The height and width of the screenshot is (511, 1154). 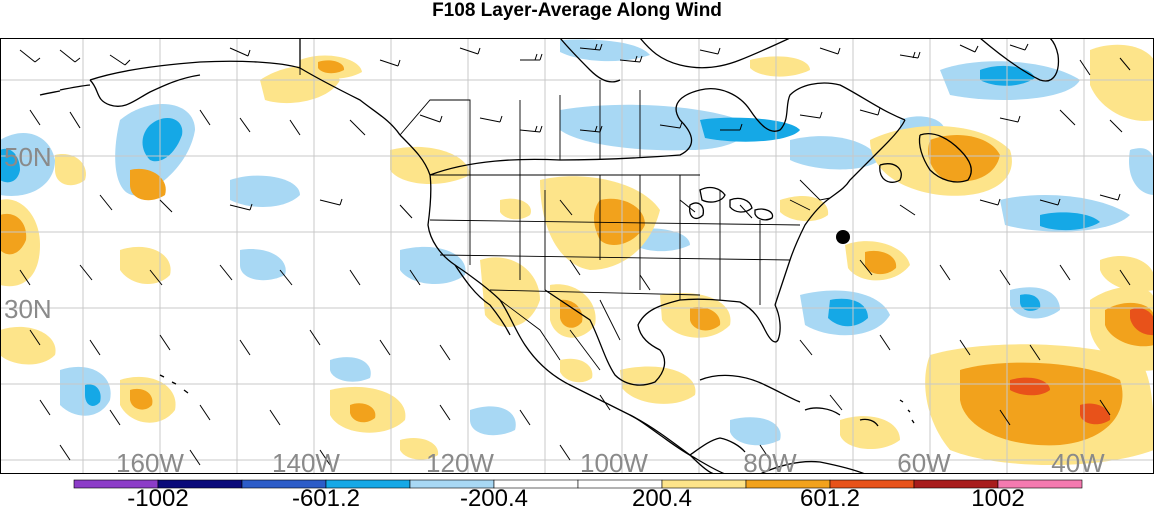 What do you see at coordinates (614, 463) in the screenshot?
I see `lon-label-100w: 100W` at bounding box center [614, 463].